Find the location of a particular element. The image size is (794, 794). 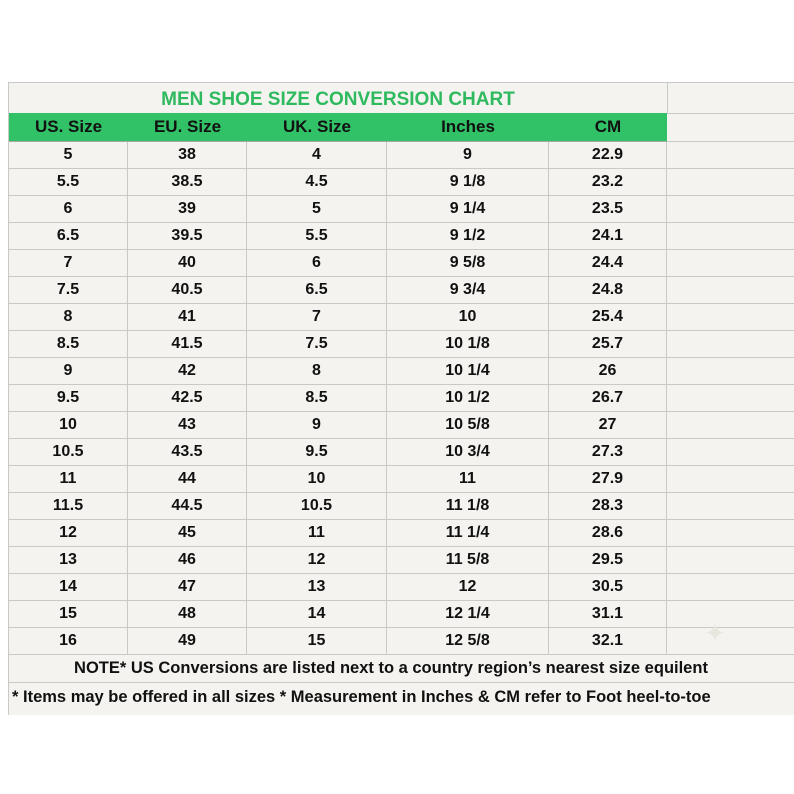

table-row: 15 48 14 12 1/4 31.1 is located at coordinates (401, 614).